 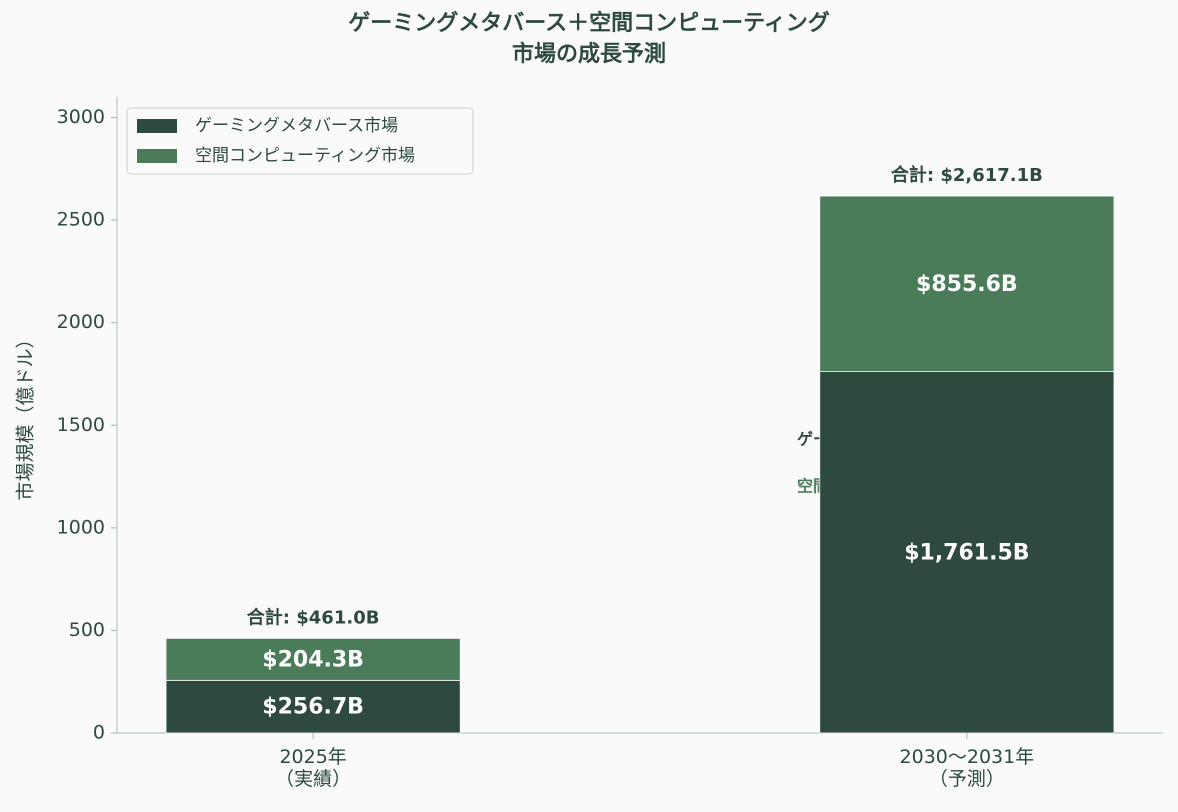 I want to click on chart-title: ゲーミングメタバース＋空間コンピューティング 市場の成長予測, so click(x=589, y=39).